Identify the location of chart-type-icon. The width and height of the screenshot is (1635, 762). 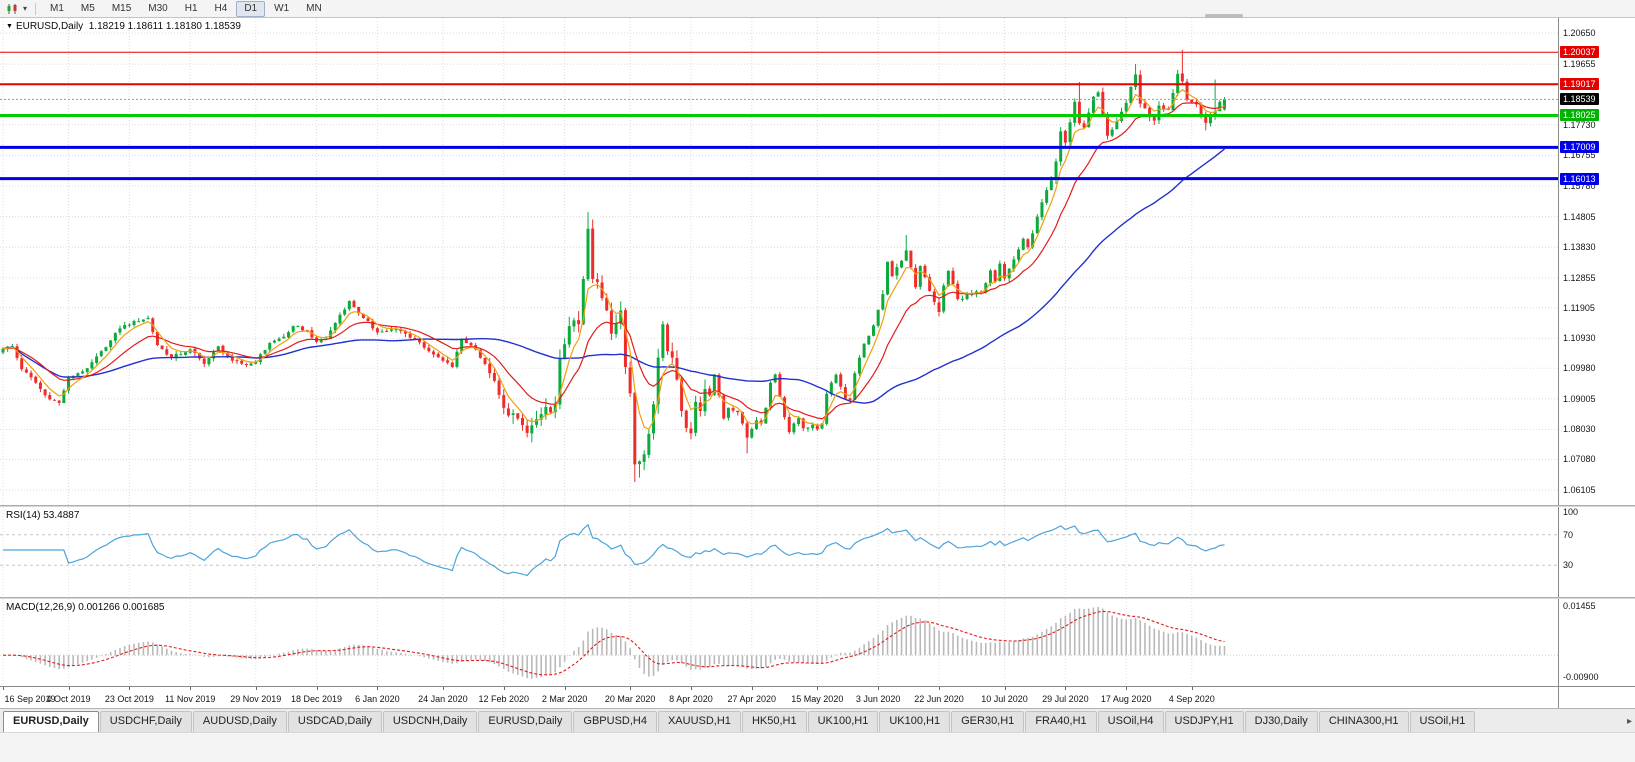
(13, 9).